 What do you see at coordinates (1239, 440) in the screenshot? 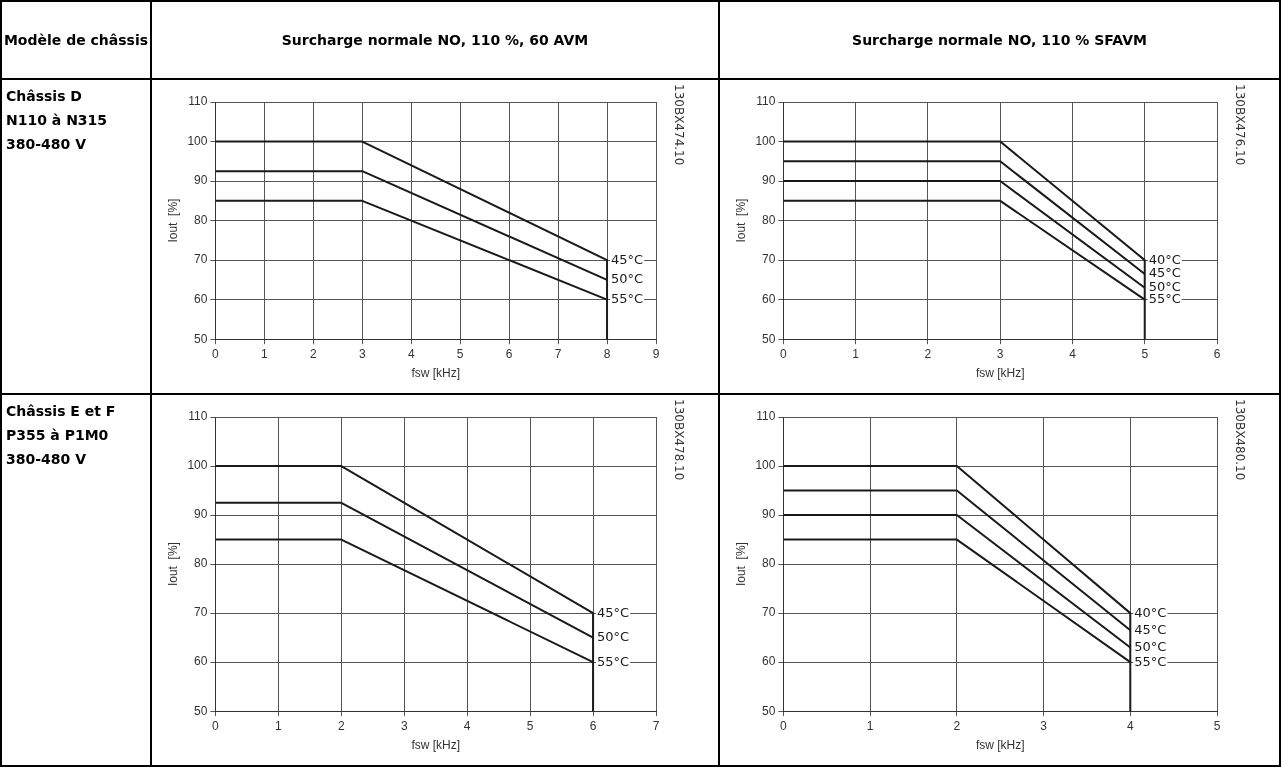
I see `text: 130BX480.10` at bounding box center [1239, 440].